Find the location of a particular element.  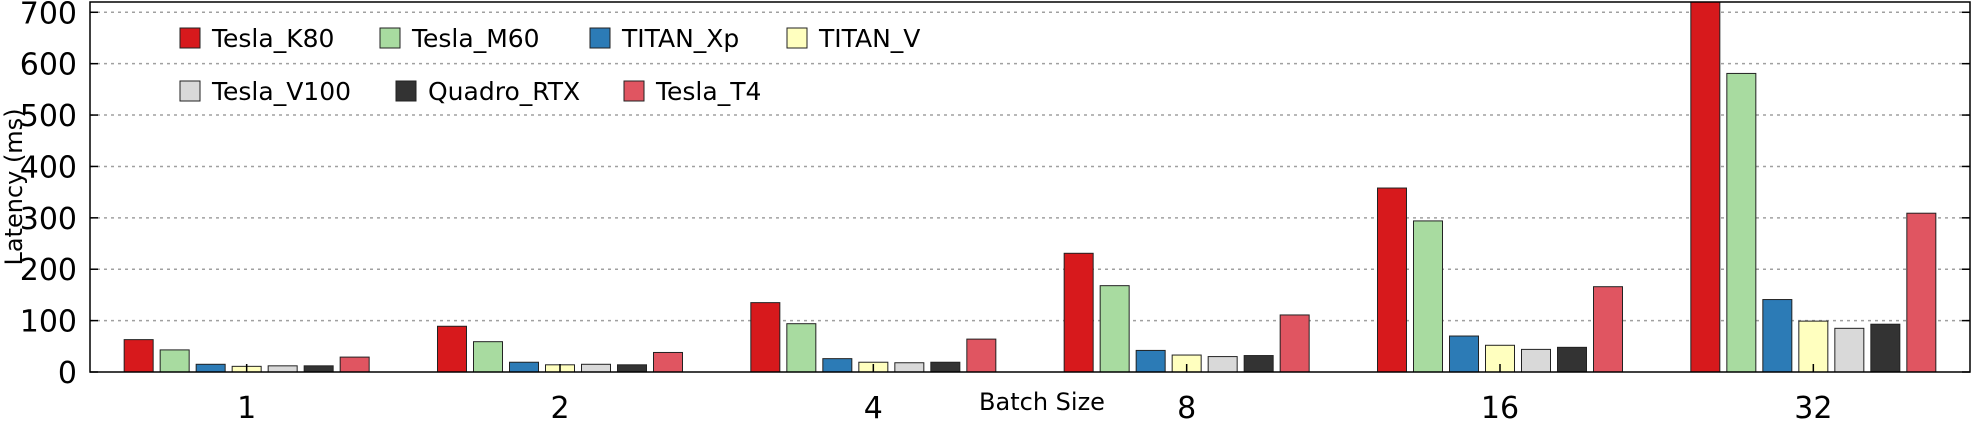

x-axis: 1 2 4 8 16 32 is located at coordinates (1034, 392).